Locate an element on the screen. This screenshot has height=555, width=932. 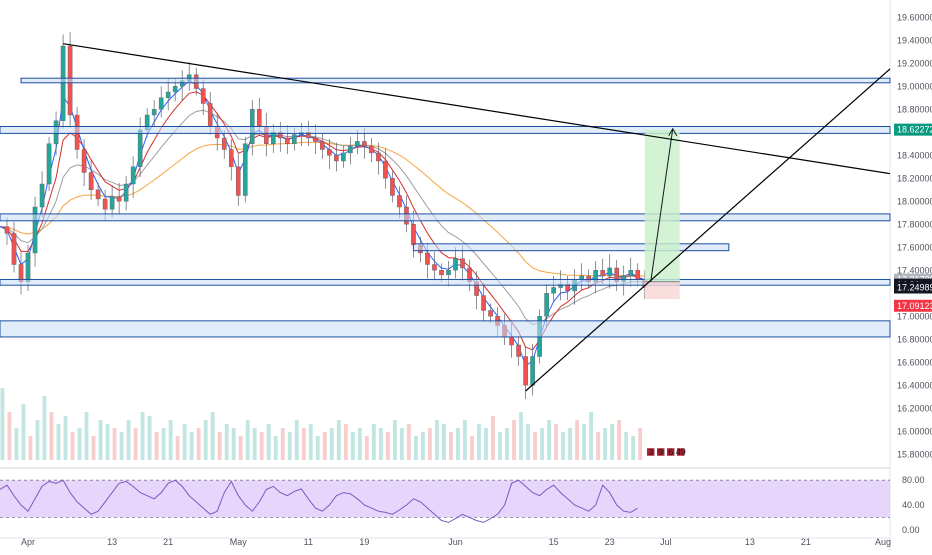
price-axis-tick: 17.40000 is located at coordinates (914, 270).